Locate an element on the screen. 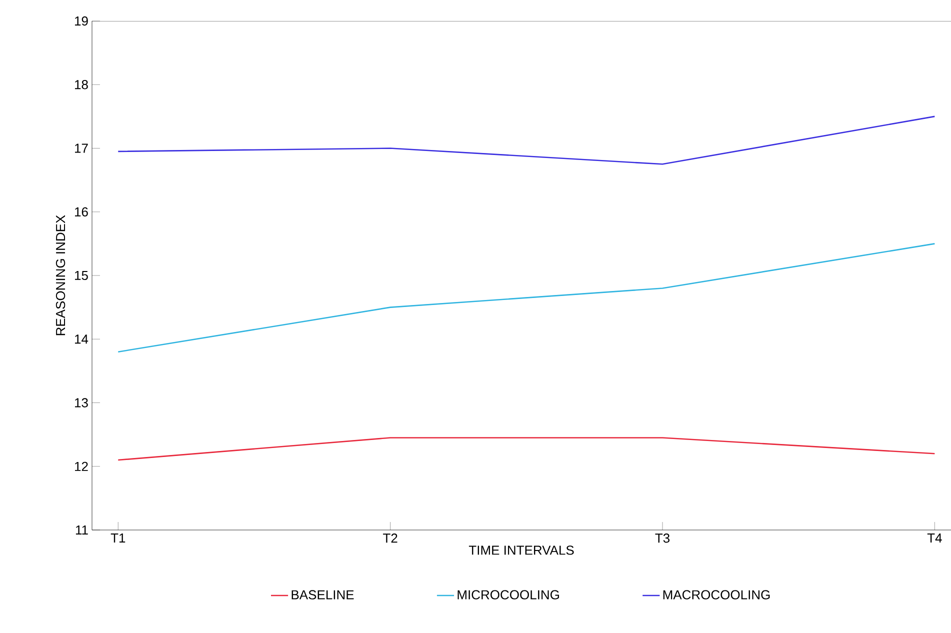 This screenshot has height=633, width=951. y-axis-title: REASONING INDEX is located at coordinates (61, 275).